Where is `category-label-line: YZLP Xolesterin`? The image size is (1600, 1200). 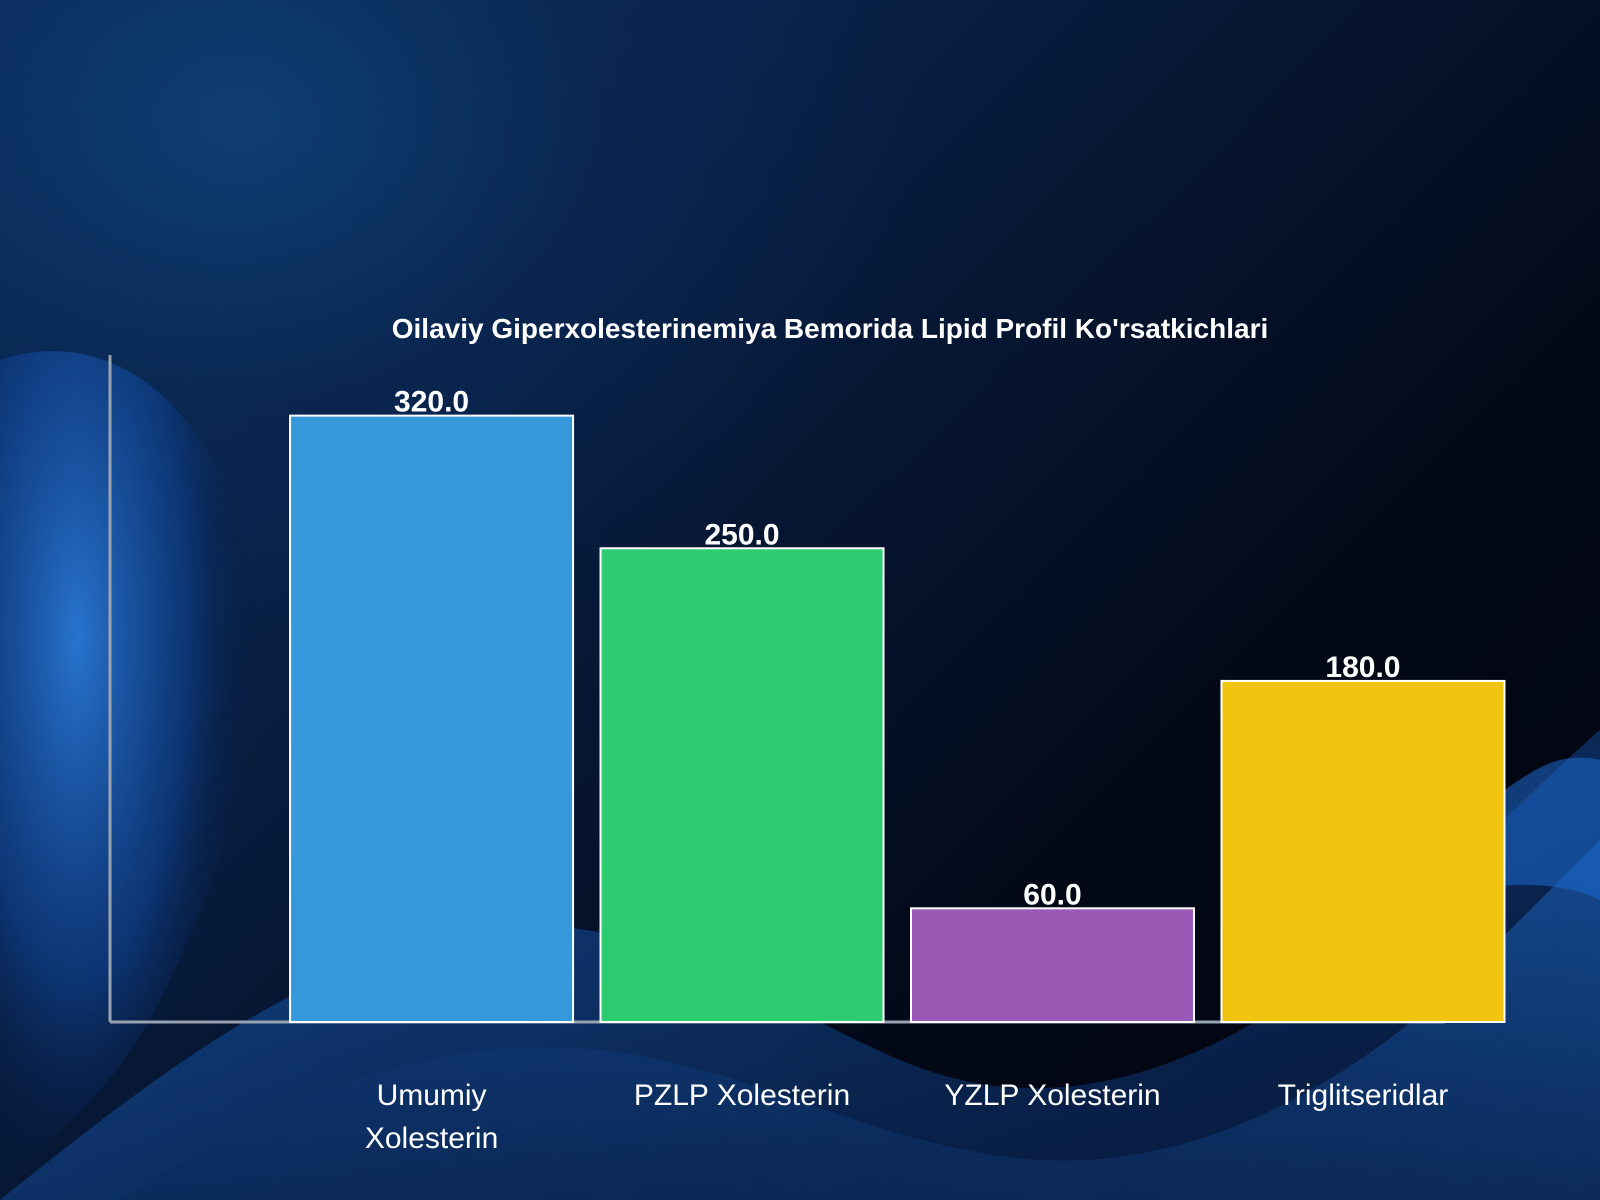
category-label-line: YZLP Xolesterin is located at coordinates (1052, 1095).